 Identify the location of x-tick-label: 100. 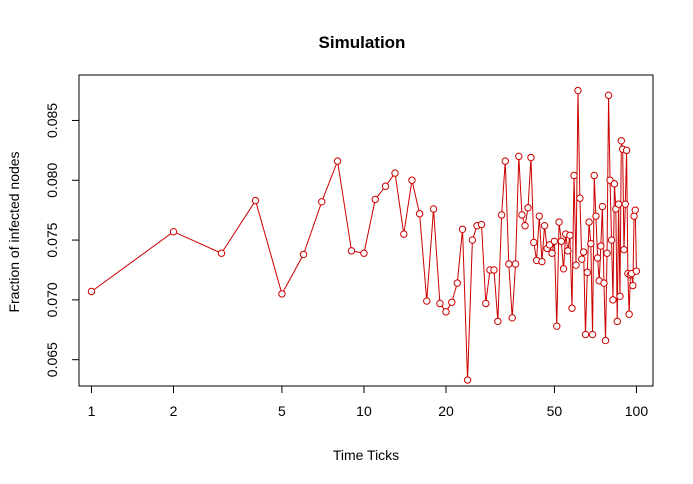
(637, 411).